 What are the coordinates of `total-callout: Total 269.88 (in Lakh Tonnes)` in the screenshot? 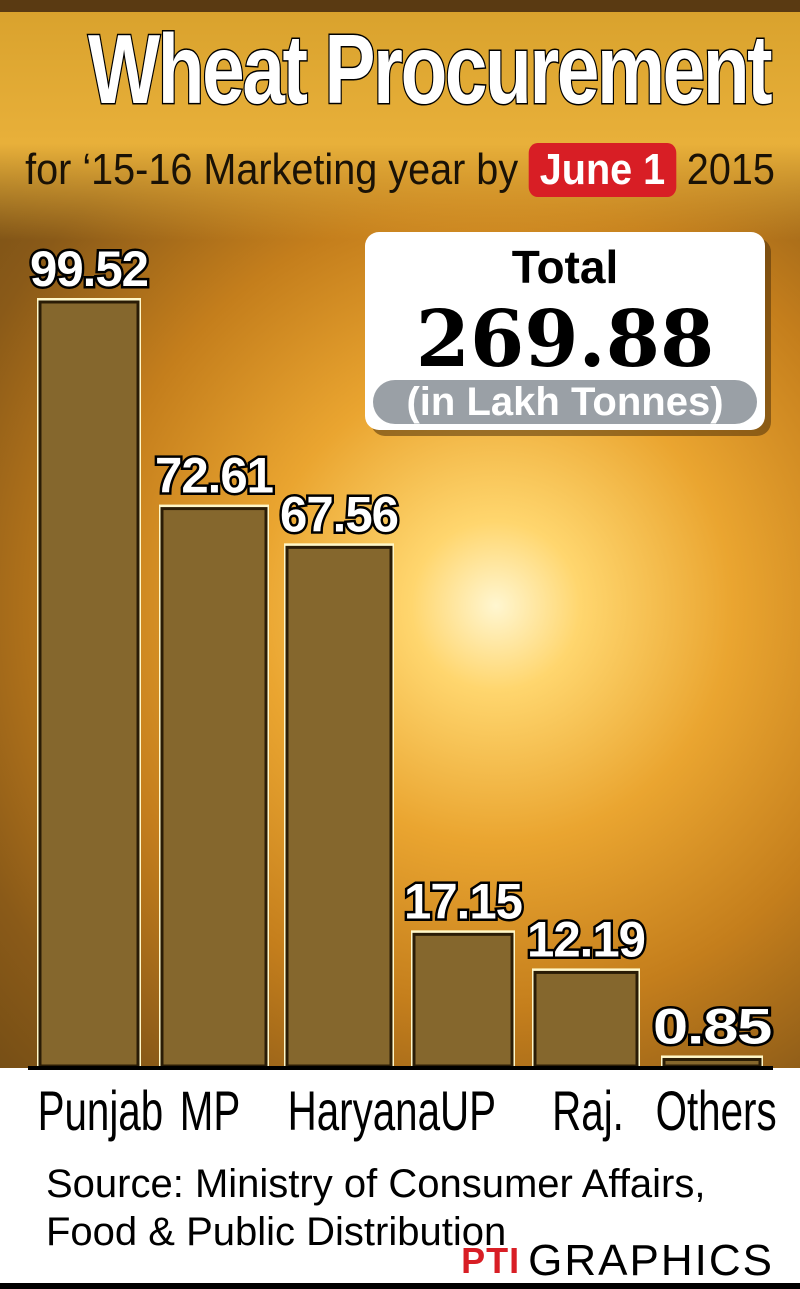 It's located at (565, 331).